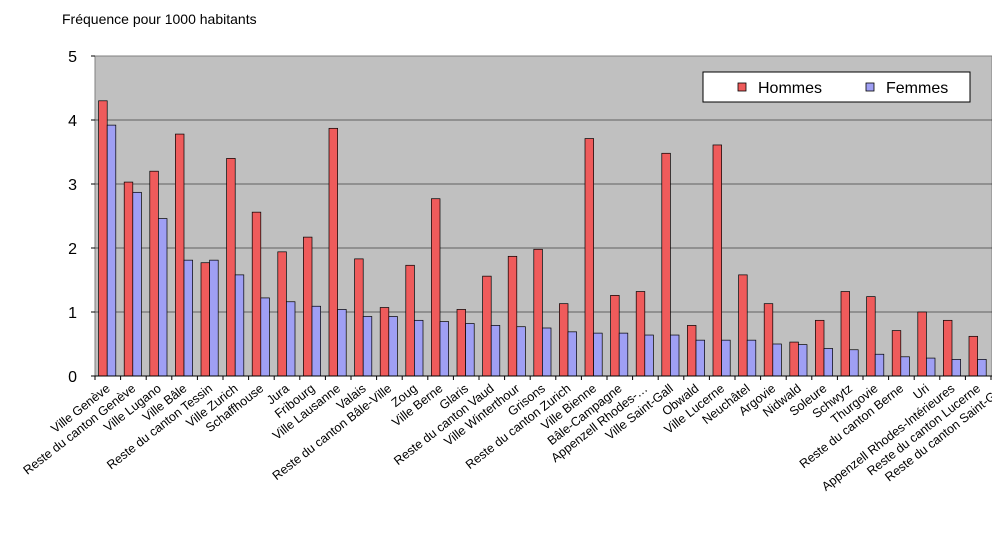 This screenshot has width=992, height=555. I want to click on legend-label-femmes: Femmes, so click(917, 88).